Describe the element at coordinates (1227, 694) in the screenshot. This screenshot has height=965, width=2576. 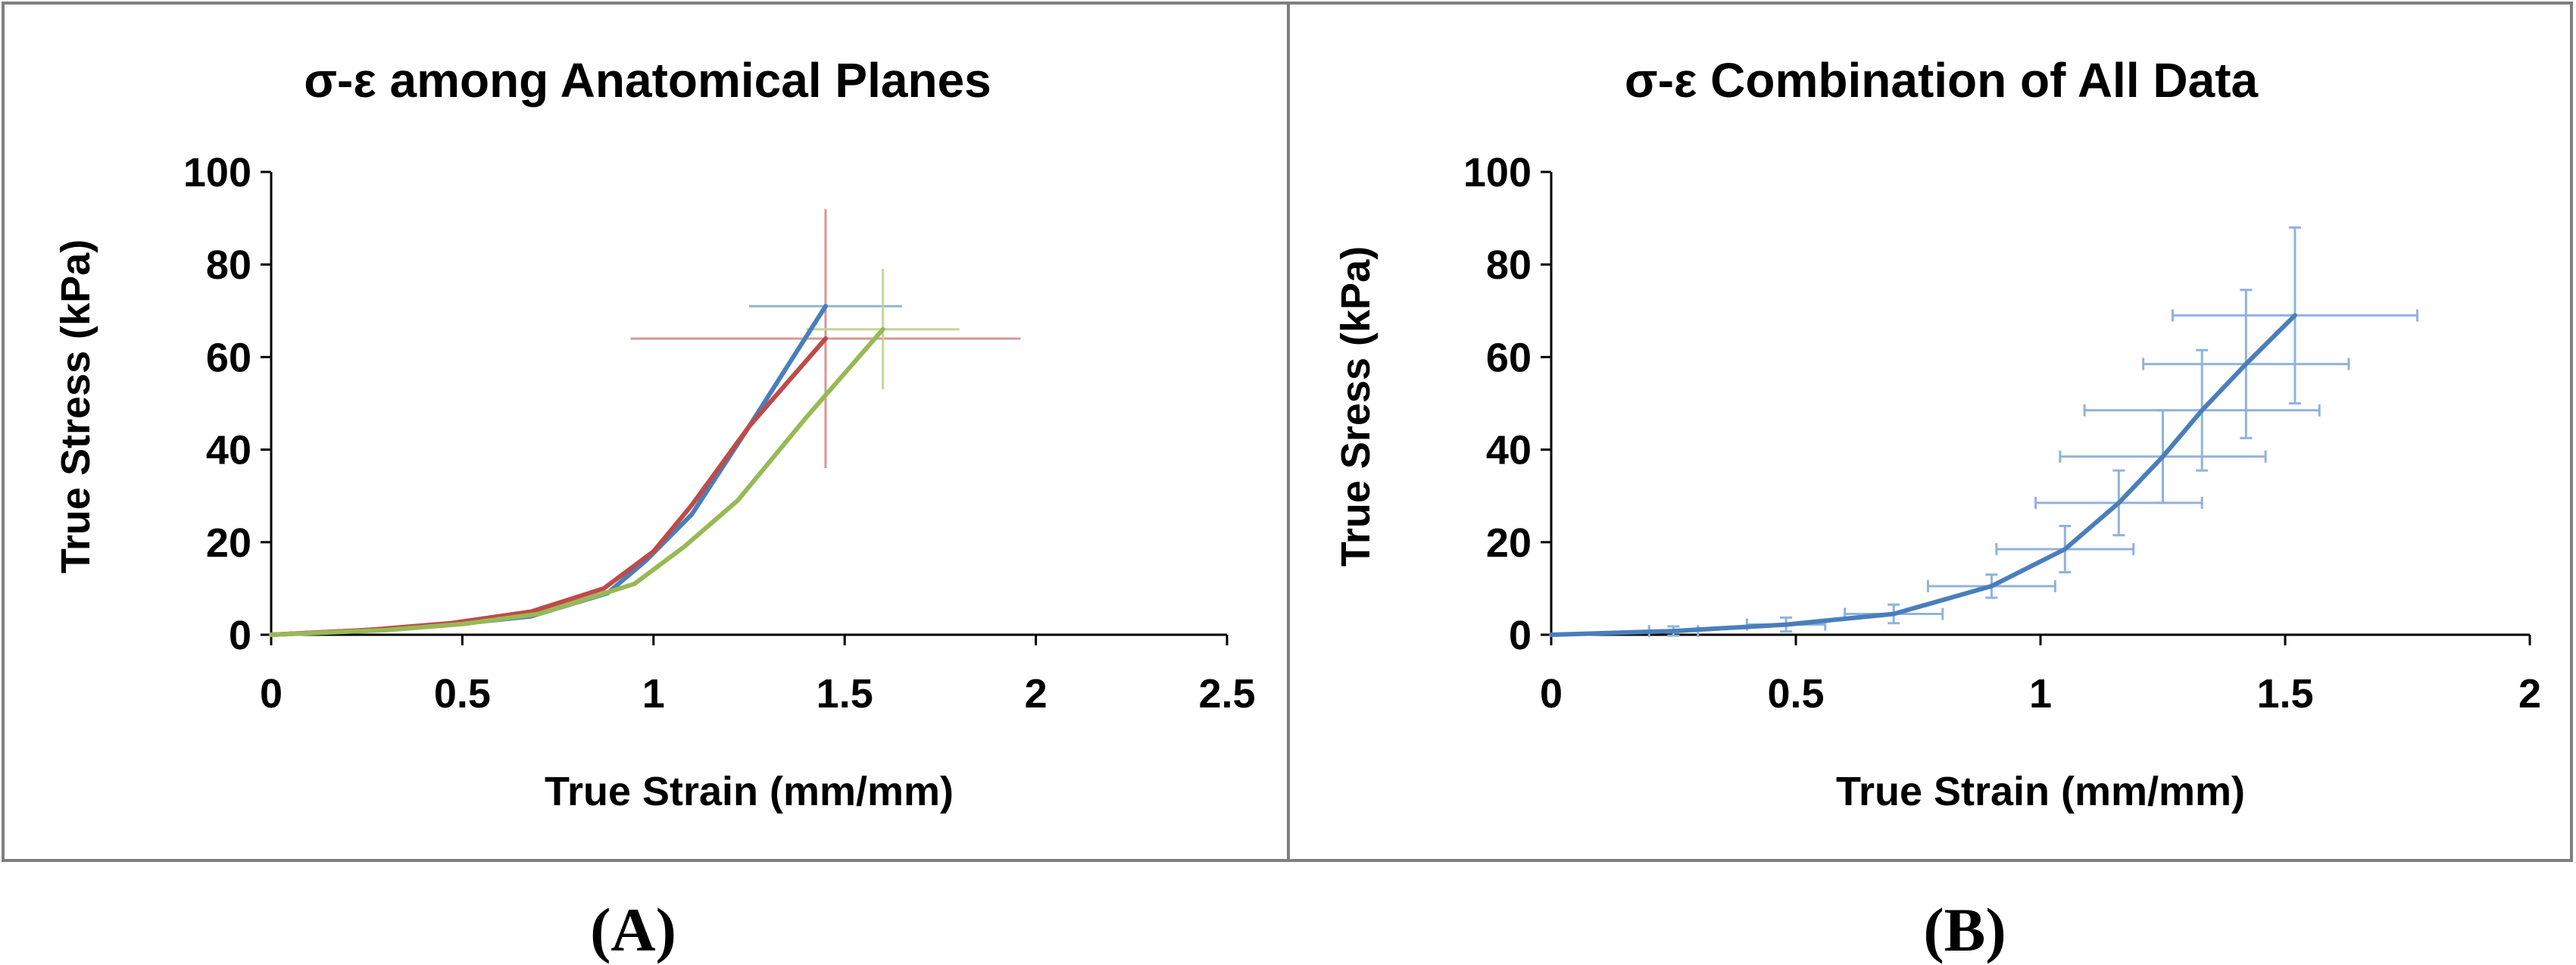
I see `x-tick-label: 2.5` at that location.